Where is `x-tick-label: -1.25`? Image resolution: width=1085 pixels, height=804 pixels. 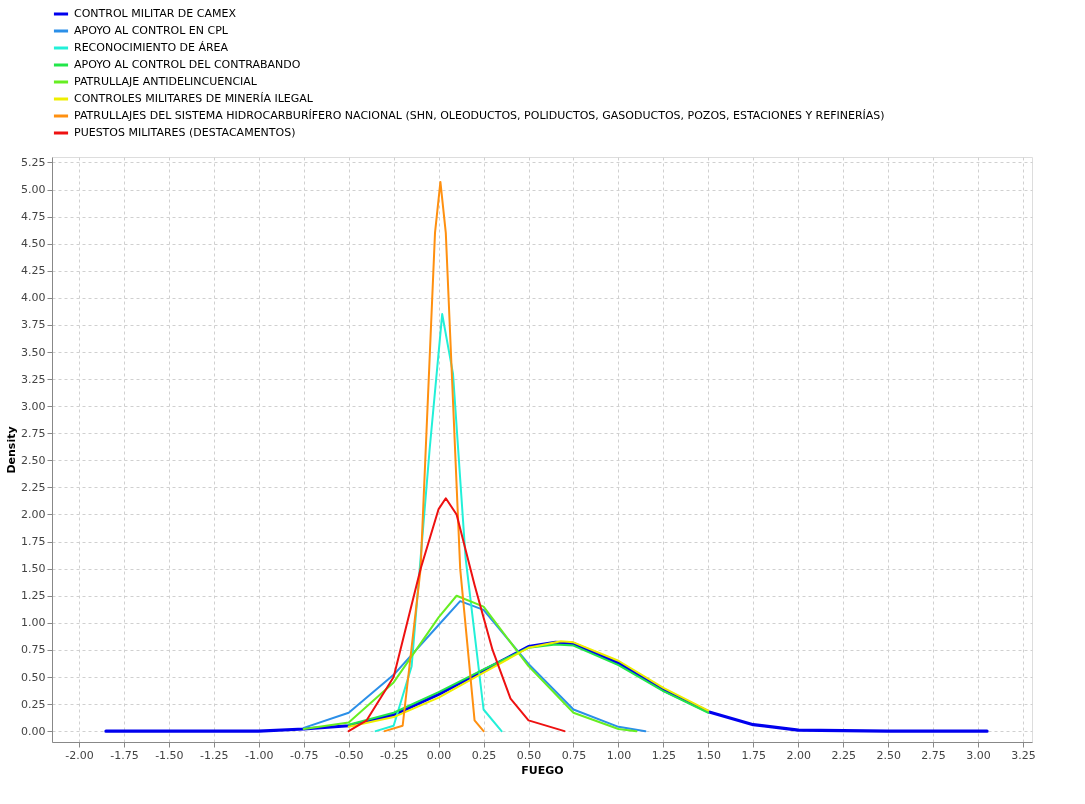 x-tick-label: -1.25 is located at coordinates (214, 755).